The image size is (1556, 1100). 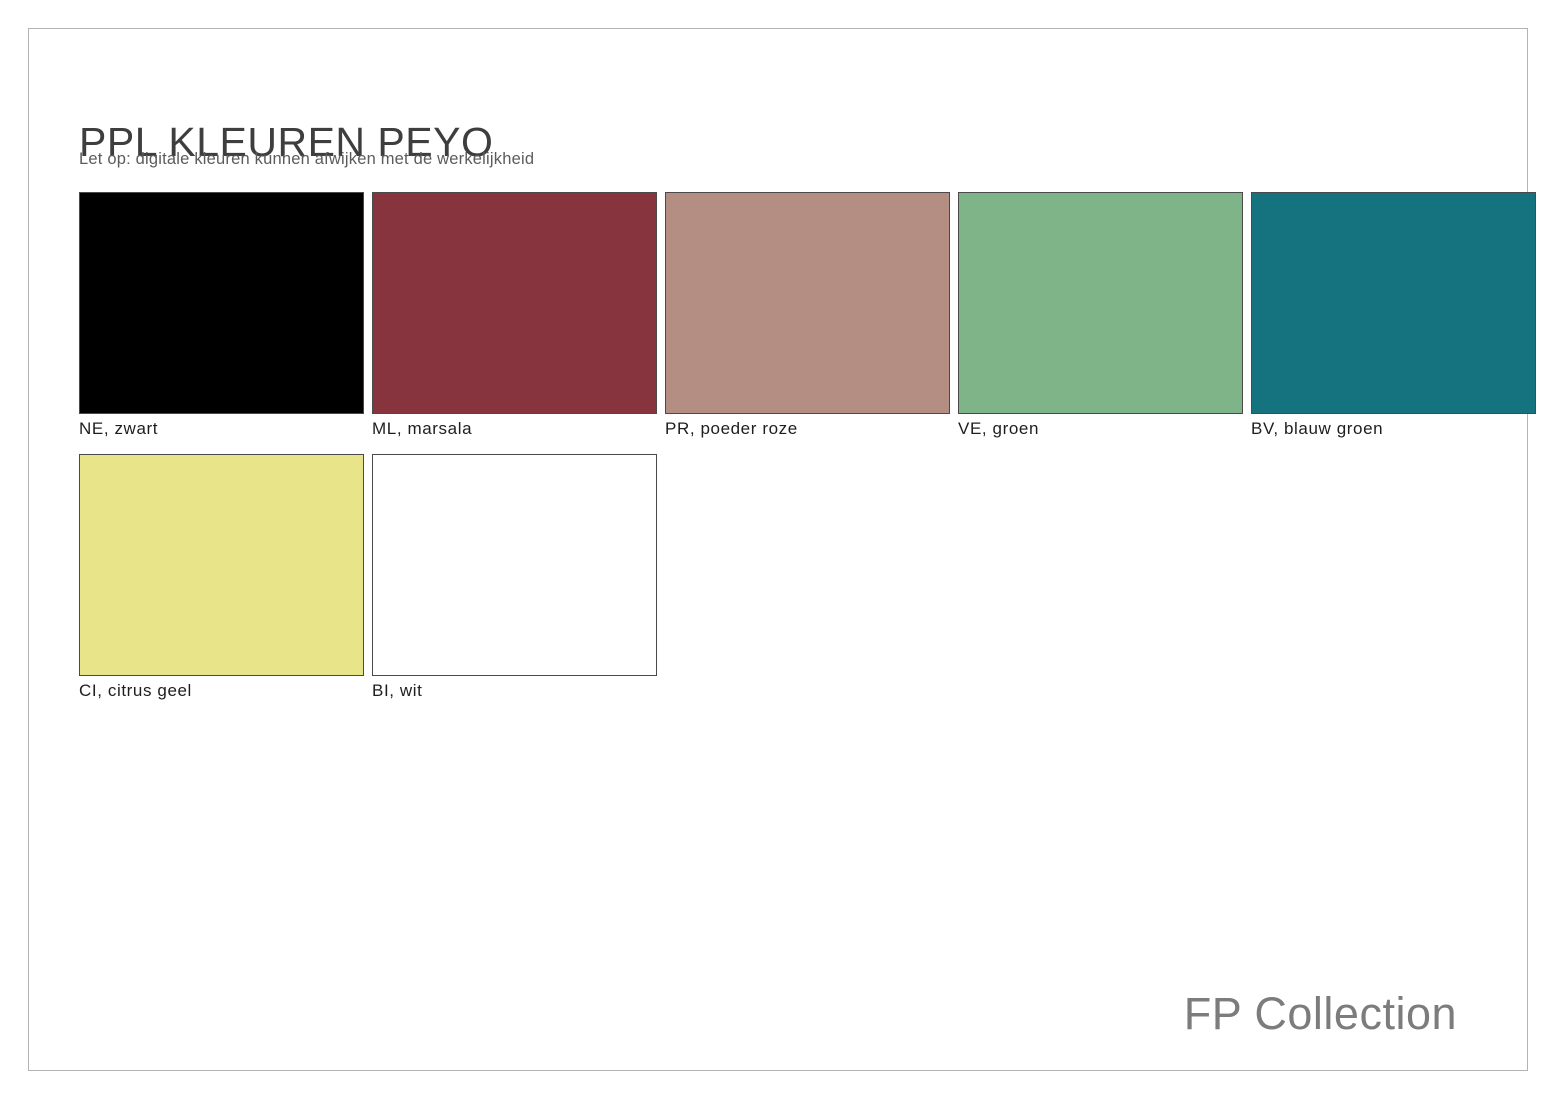 I want to click on color-swatch-cell: VE, groen, so click(x=1100, y=315).